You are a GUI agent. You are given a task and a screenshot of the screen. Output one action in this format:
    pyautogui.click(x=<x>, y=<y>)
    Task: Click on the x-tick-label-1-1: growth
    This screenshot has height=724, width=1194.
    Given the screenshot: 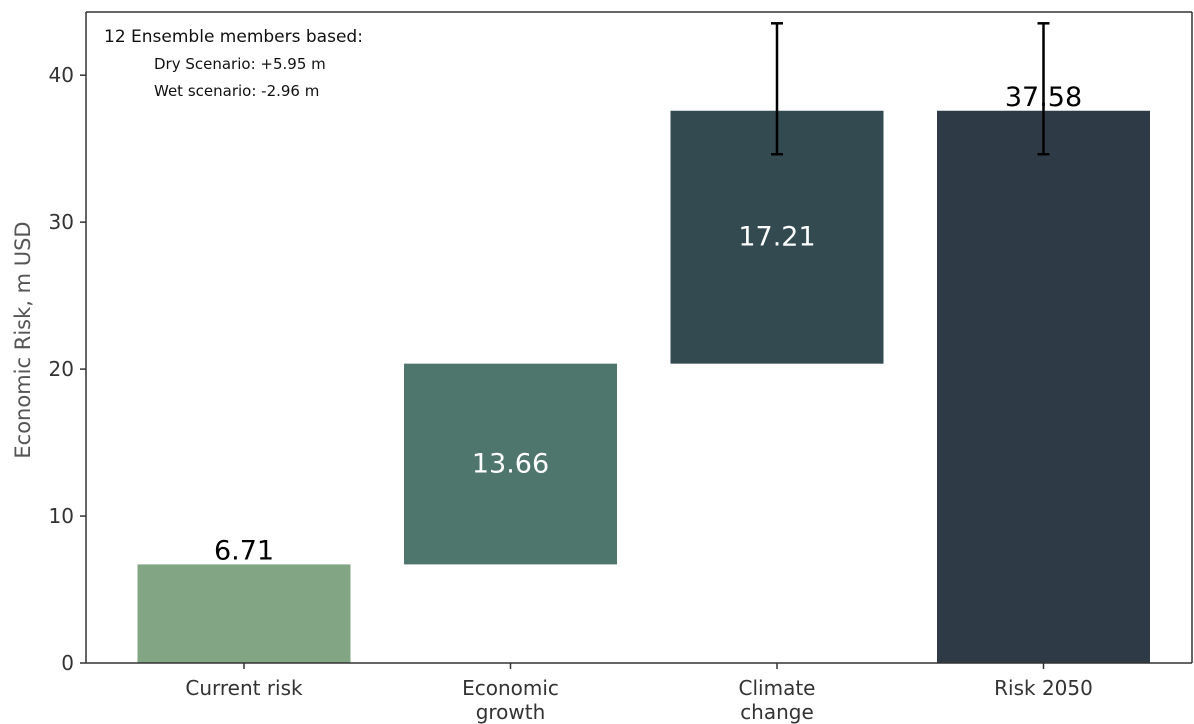 What is the action you would take?
    pyautogui.click(x=511, y=712)
    